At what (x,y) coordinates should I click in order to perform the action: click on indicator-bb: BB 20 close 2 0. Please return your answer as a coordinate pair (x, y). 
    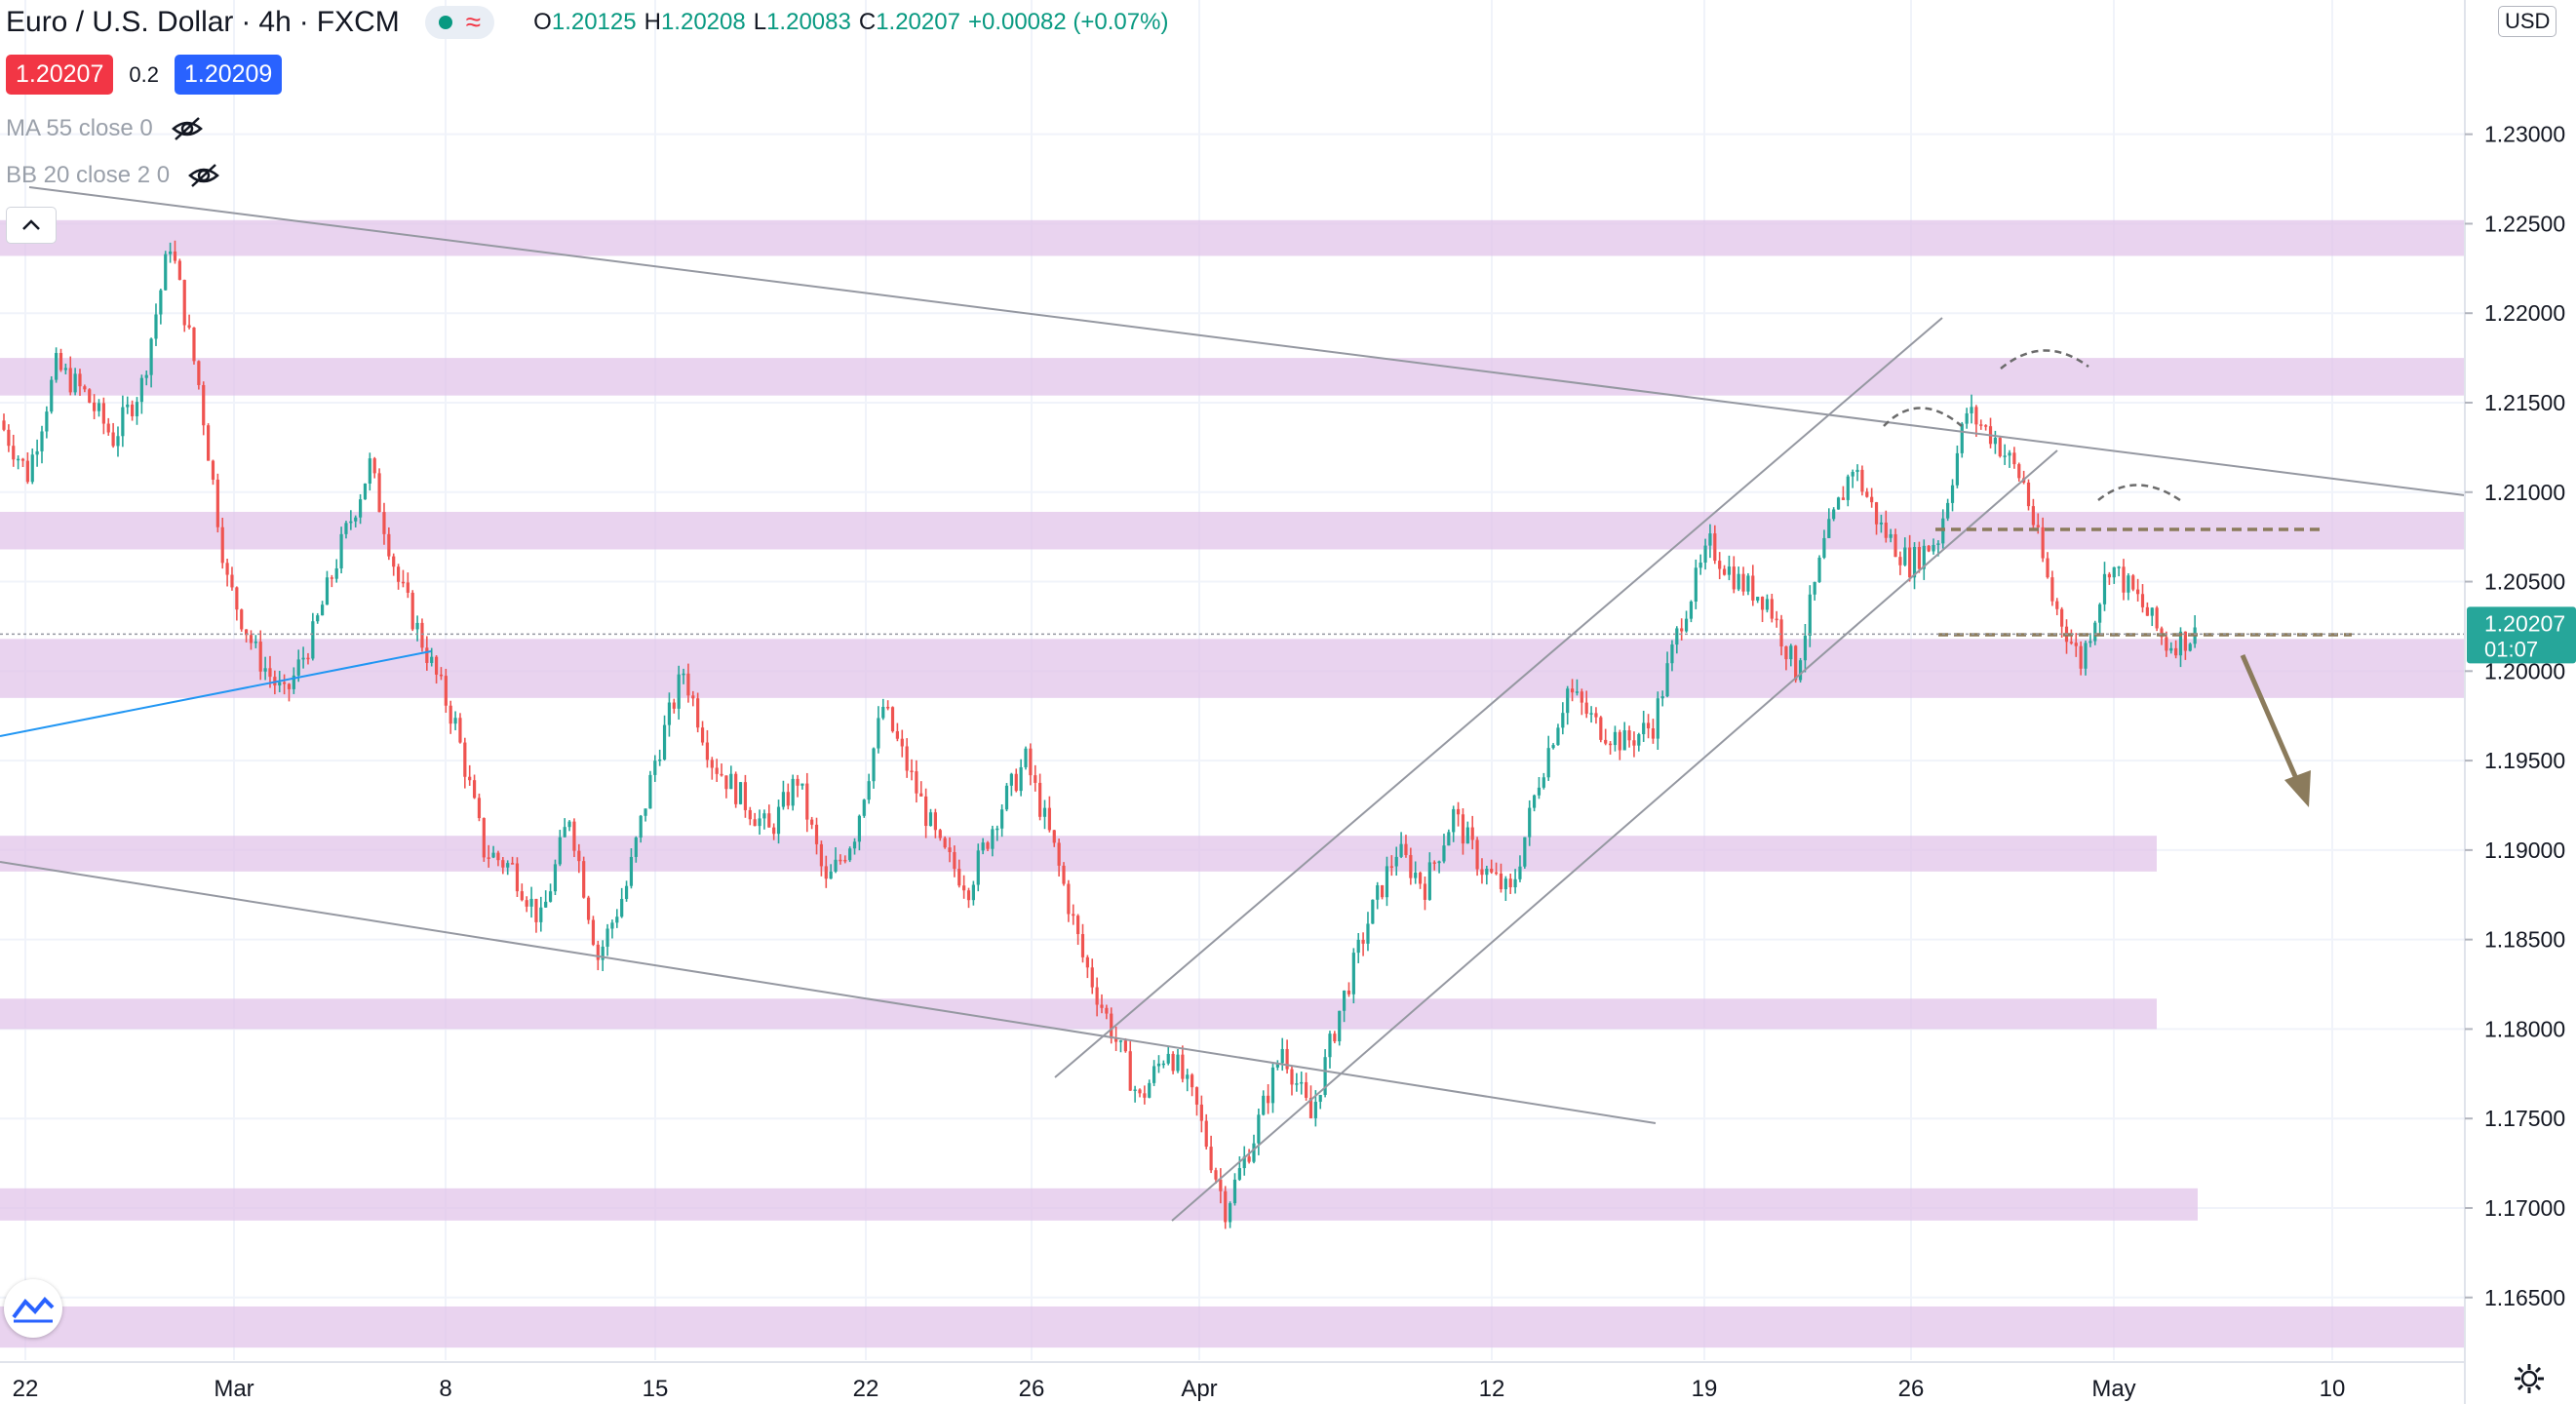
    Looking at the image, I should click on (113, 175).